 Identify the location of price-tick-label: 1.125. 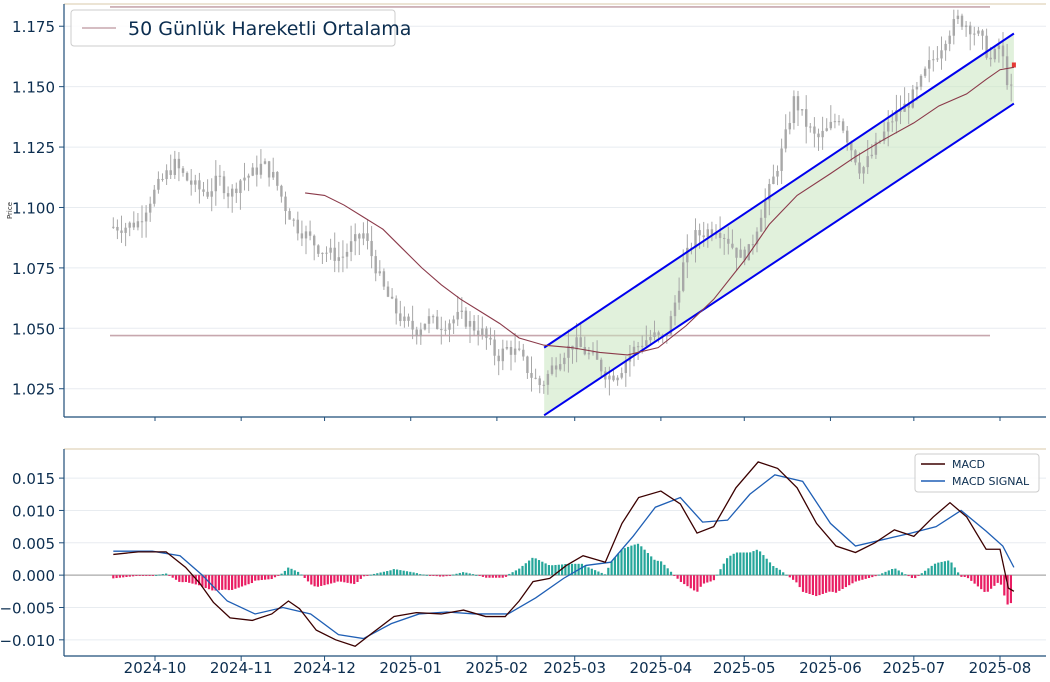
(33, 148).